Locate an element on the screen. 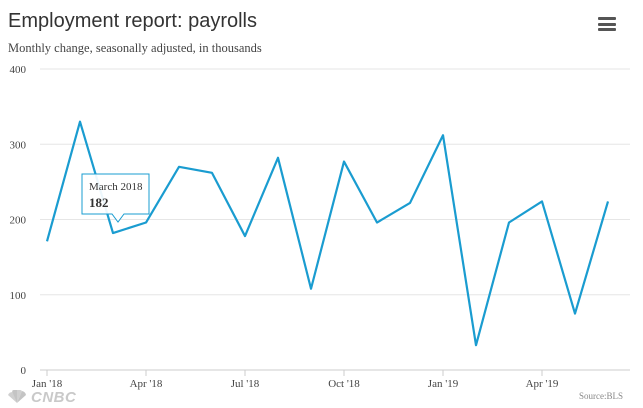  tooltip-value: 182 is located at coordinates (99, 202).